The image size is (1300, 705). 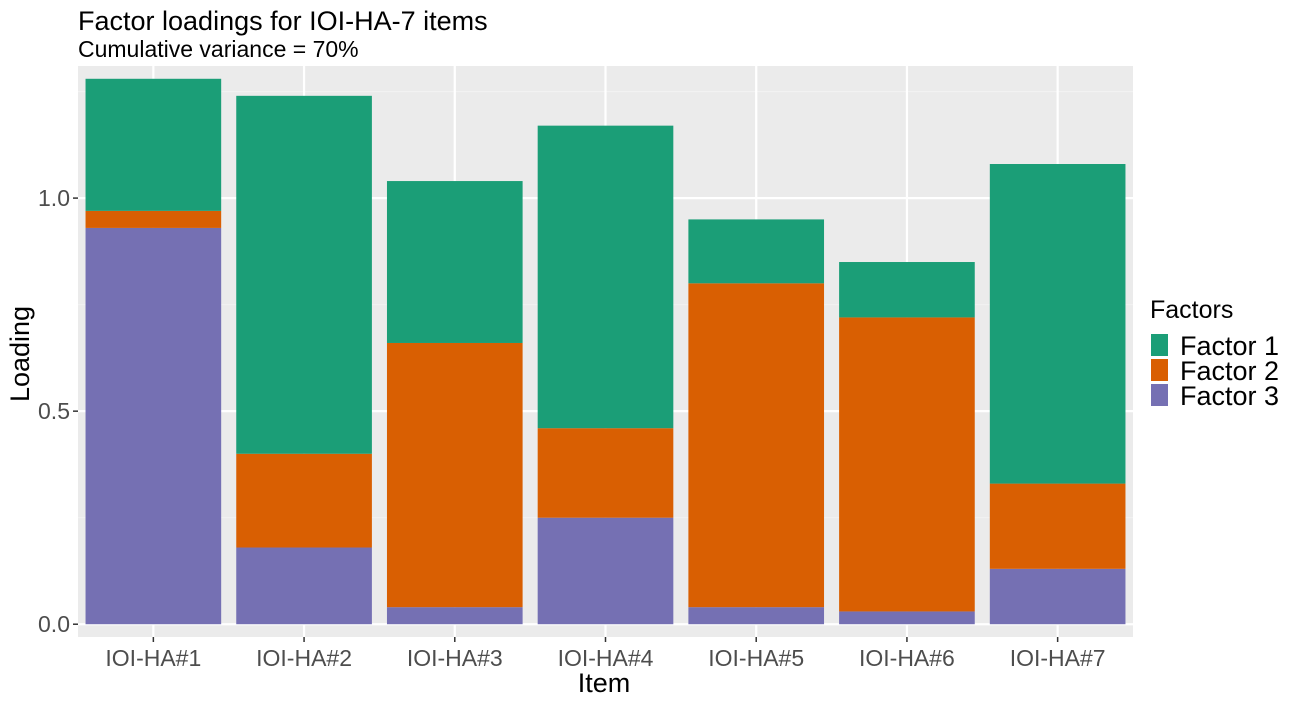 What do you see at coordinates (54, 198) in the screenshot?
I see `y-tick-label: 1.0` at bounding box center [54, 198].